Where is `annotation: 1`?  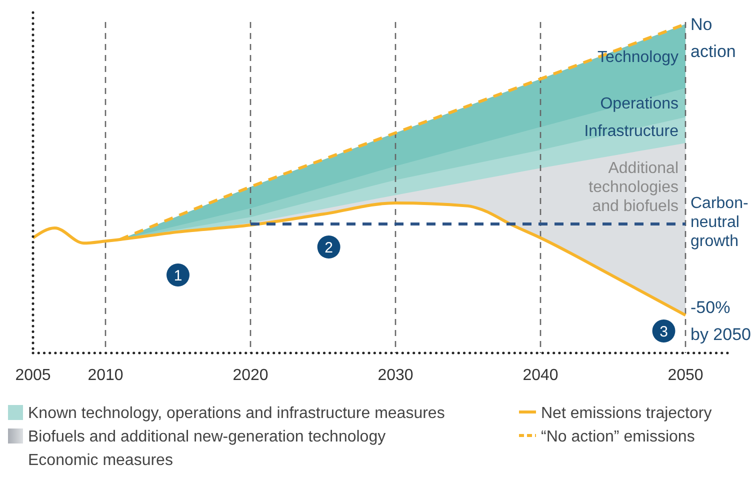
annotation: 1 is located at coordinates (178, 276).